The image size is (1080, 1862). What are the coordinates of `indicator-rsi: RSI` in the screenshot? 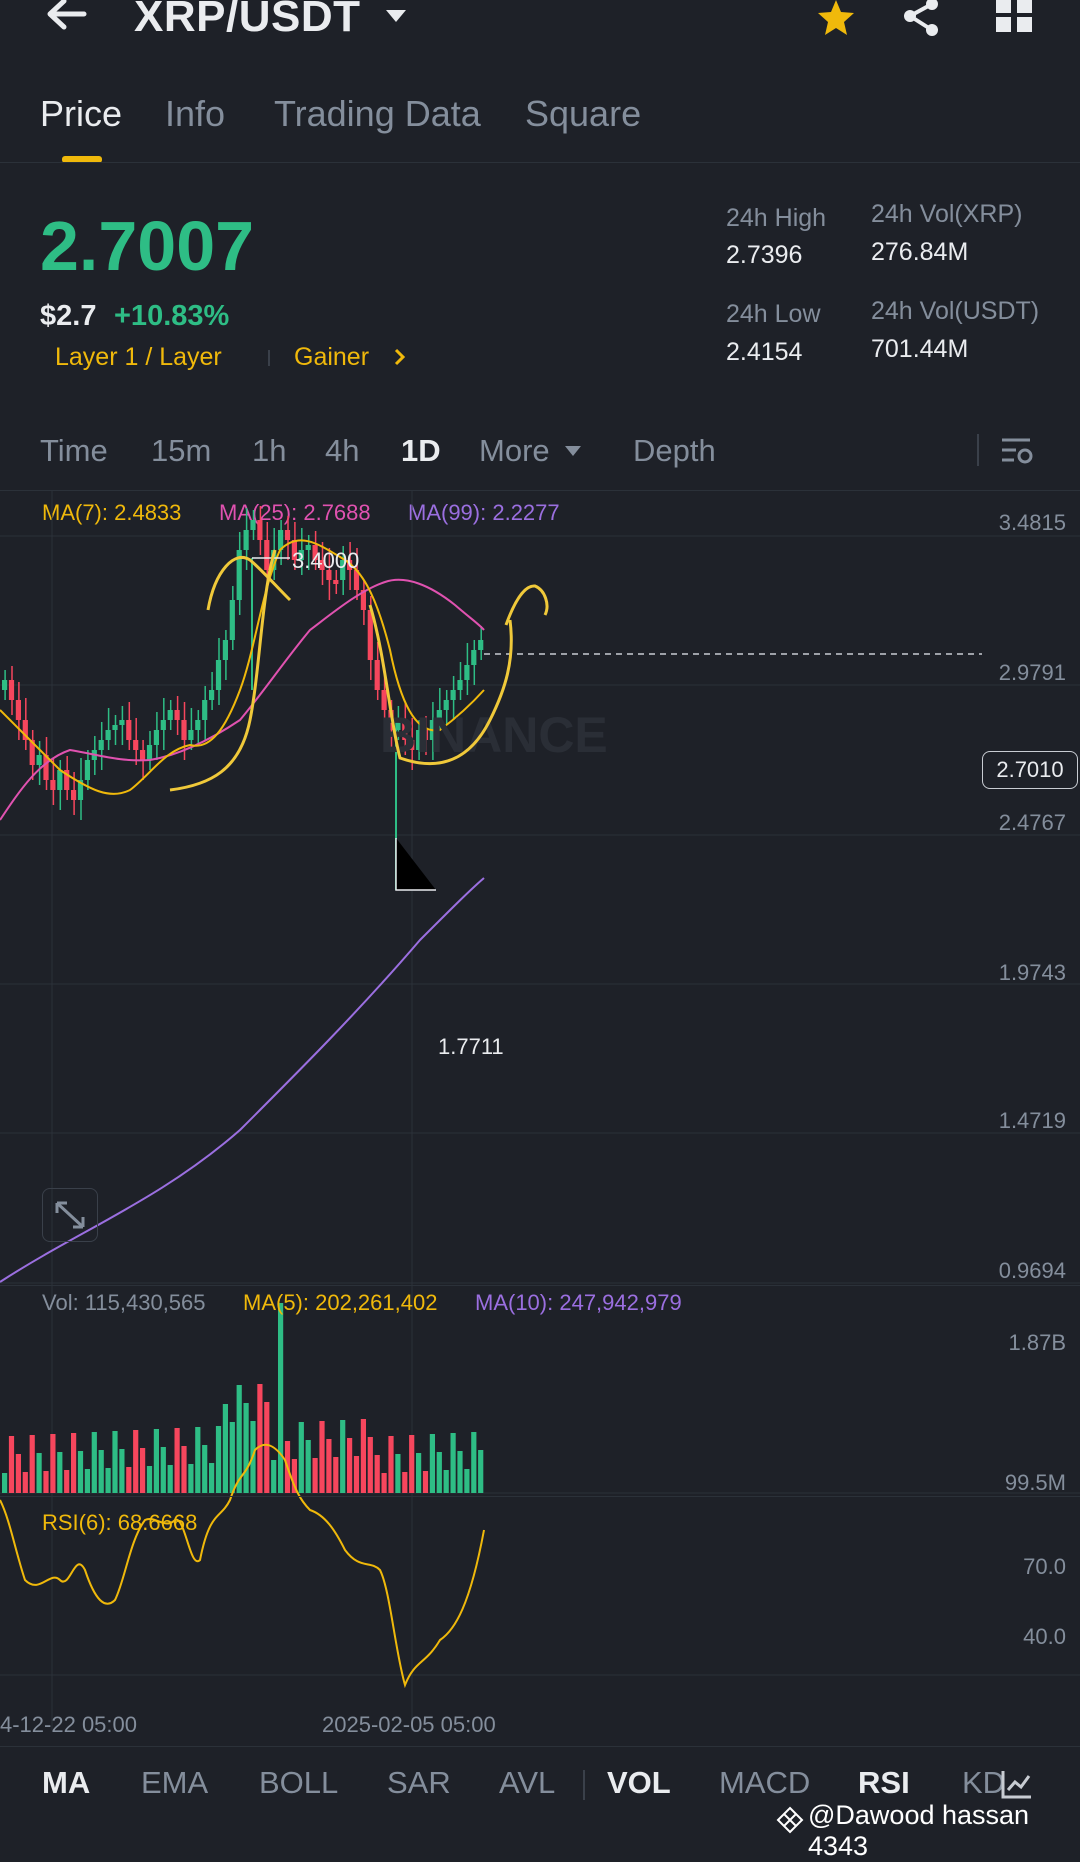 It's located at (884, 1782).